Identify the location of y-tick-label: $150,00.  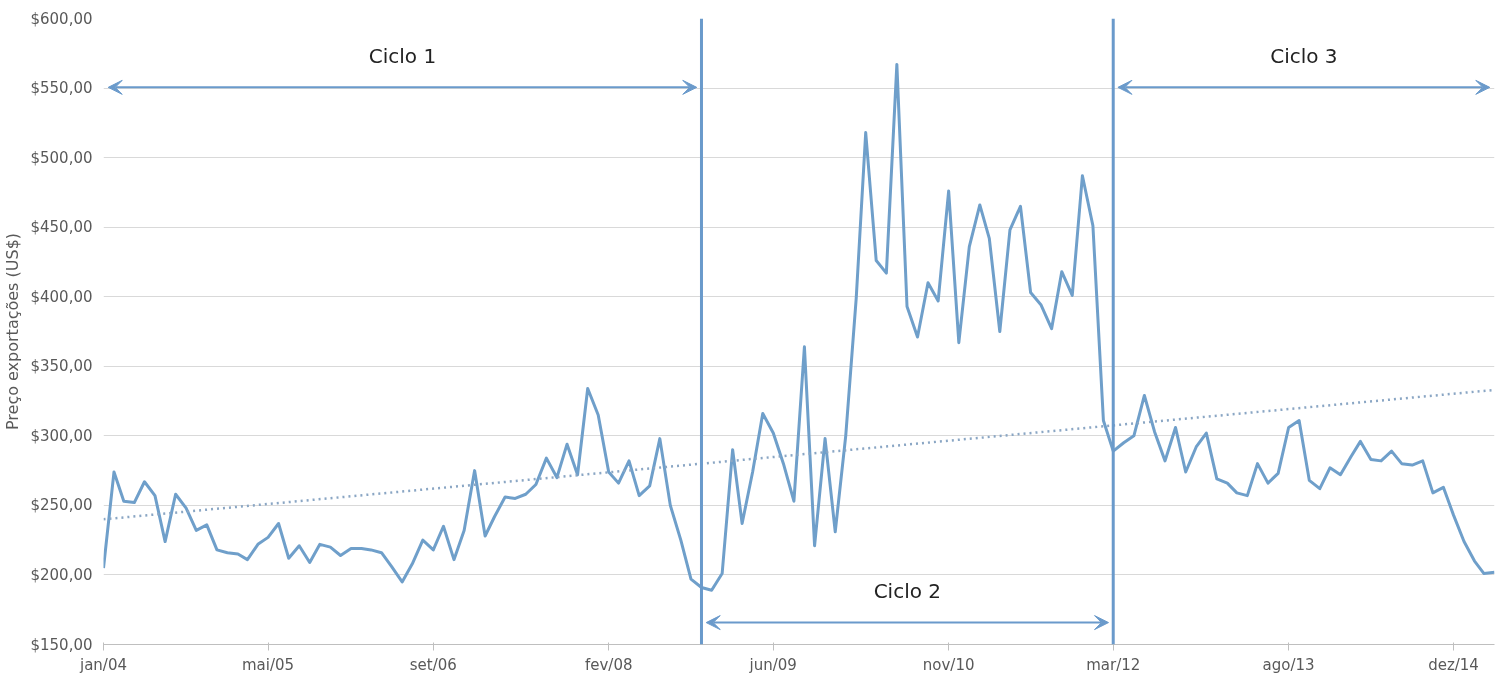
(61, 644).